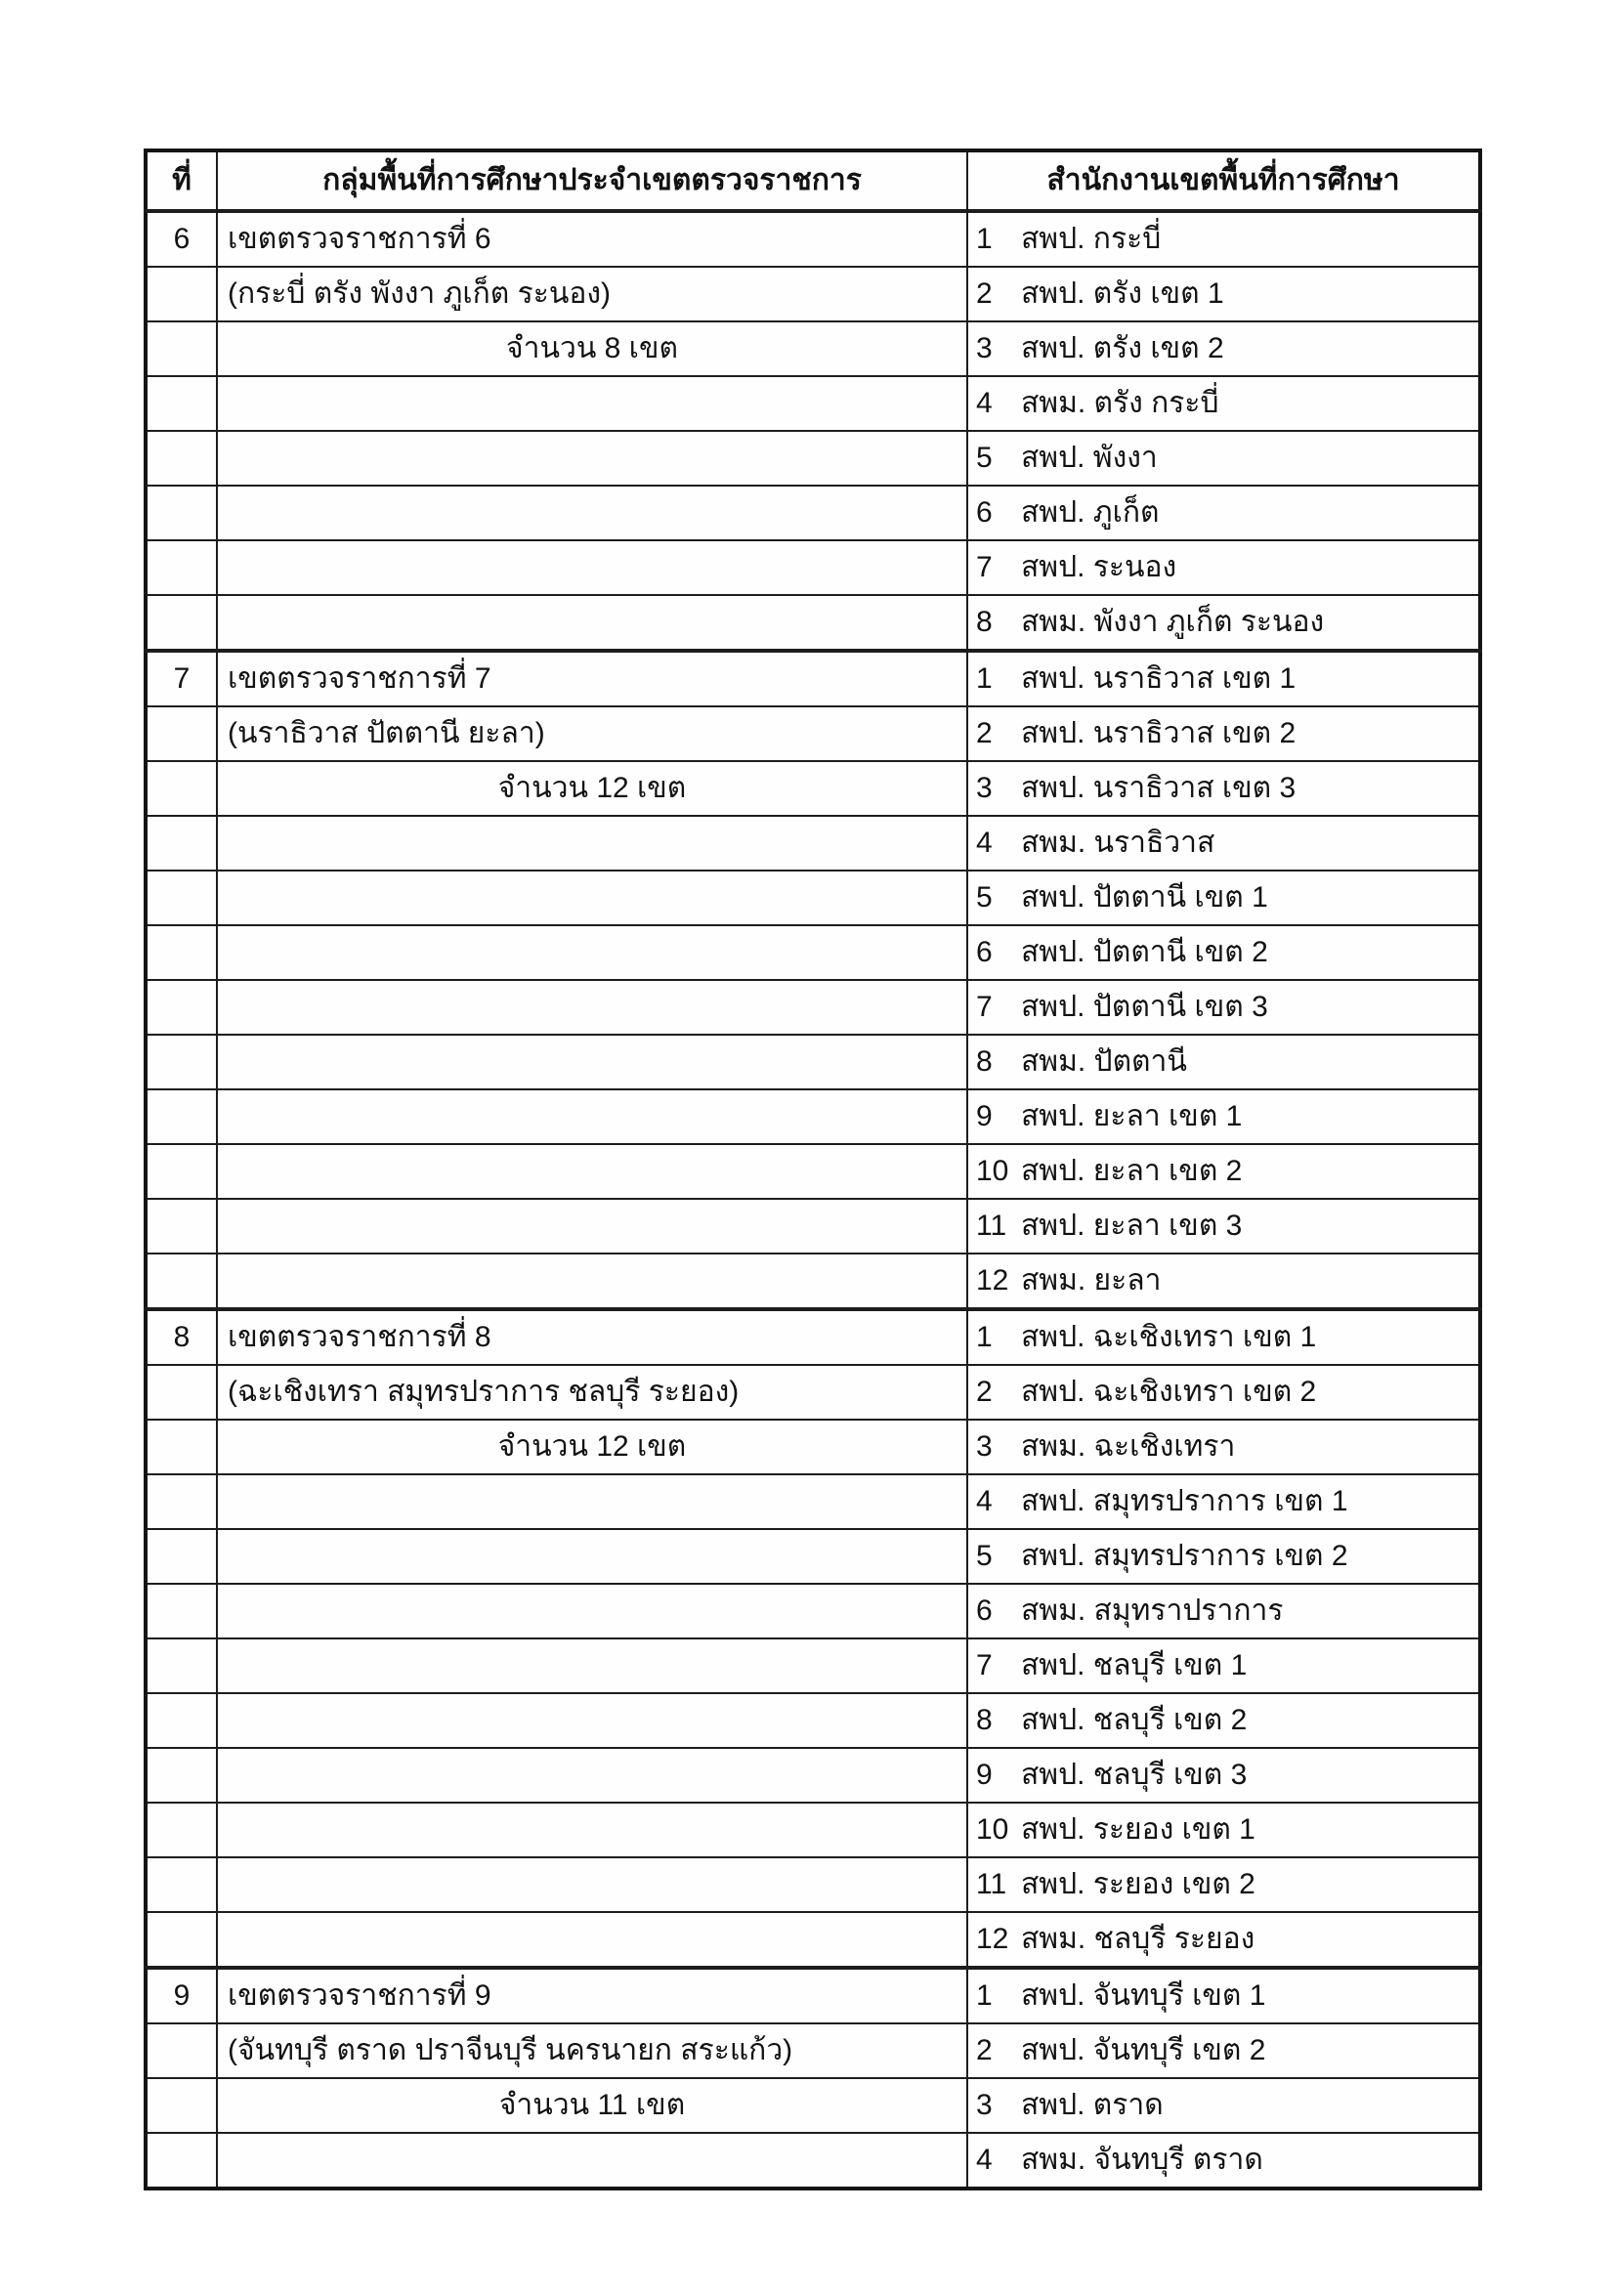 This screenshot has width=1616, height=2296. I want to click on office-name: สพป. ระยอง เขต 2, so click(1138, 1884).